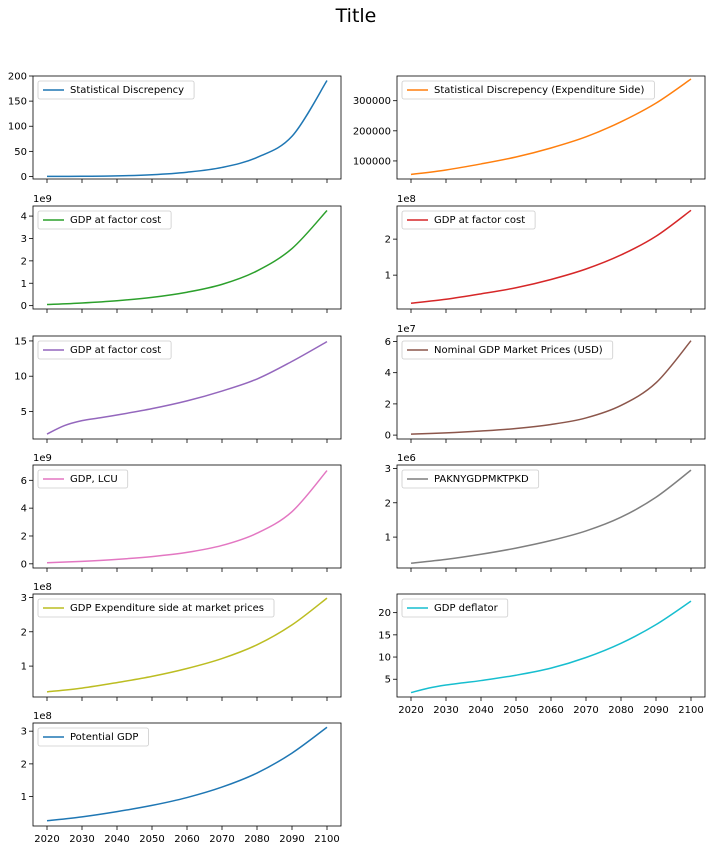 The width and height of the screenshot is (711, 850). I want to click on x-tick-label: 2030, so click(81, 839).